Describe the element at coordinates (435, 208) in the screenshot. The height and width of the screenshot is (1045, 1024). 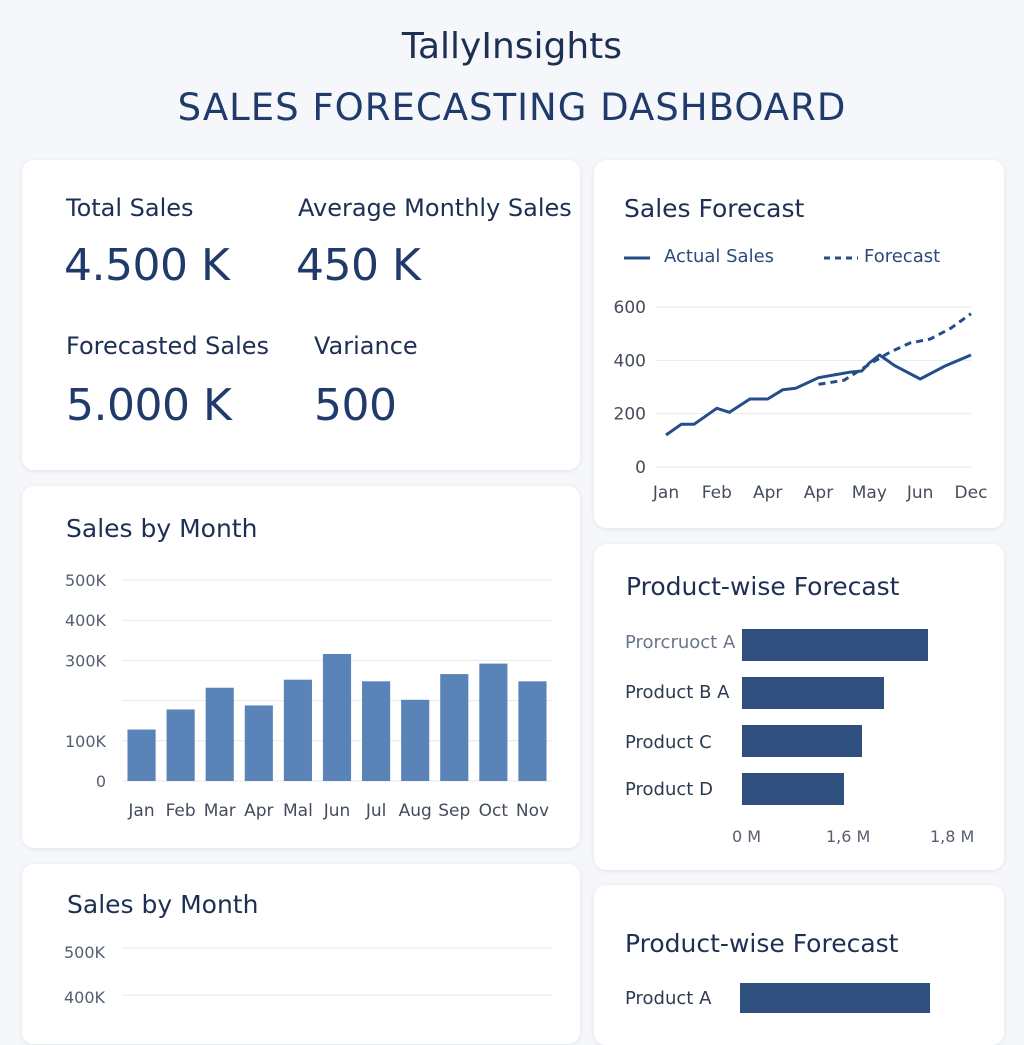
I see `avg-monthly-label: Average Monthly Sales` at that location.